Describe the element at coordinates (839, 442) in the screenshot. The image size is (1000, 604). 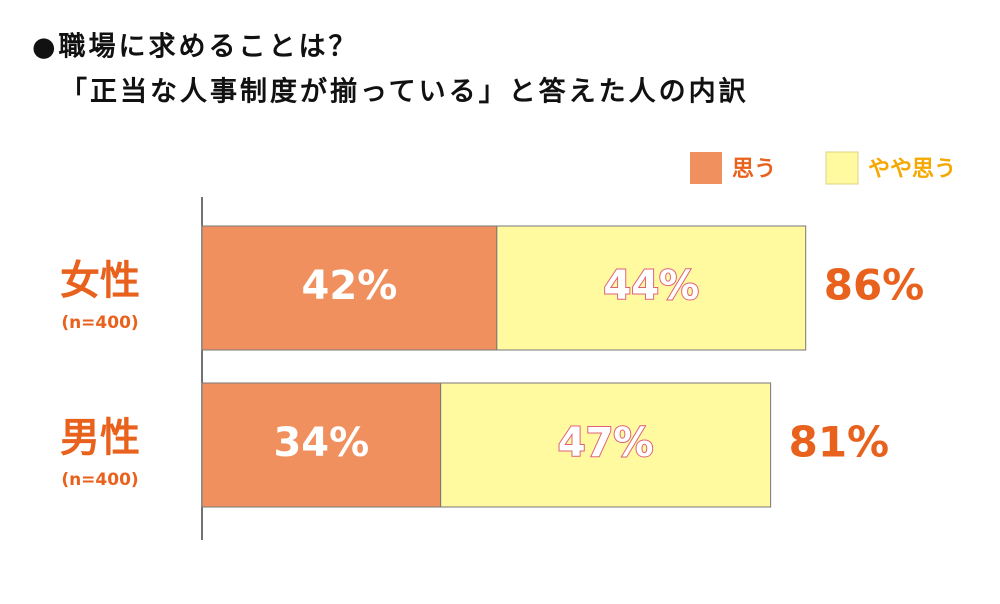
I see `total-label: 81%` at that location.